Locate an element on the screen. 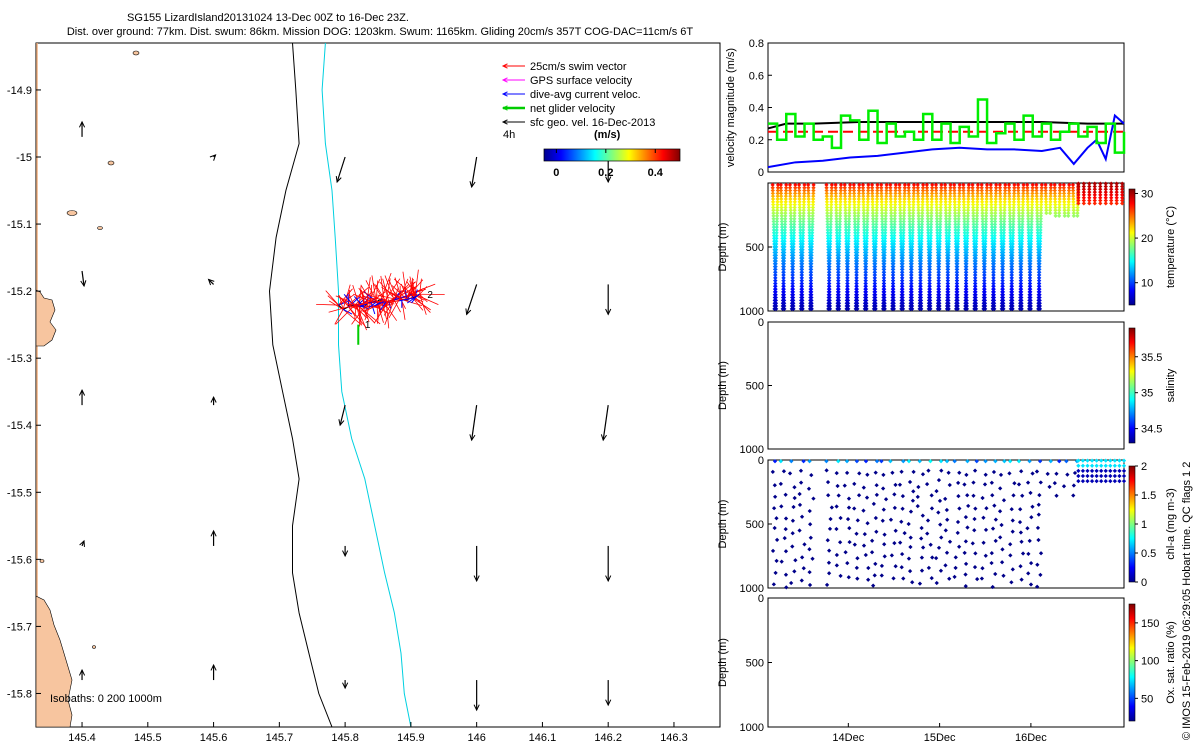  y-tick-label: 0 is located at coordinates (761, 323).